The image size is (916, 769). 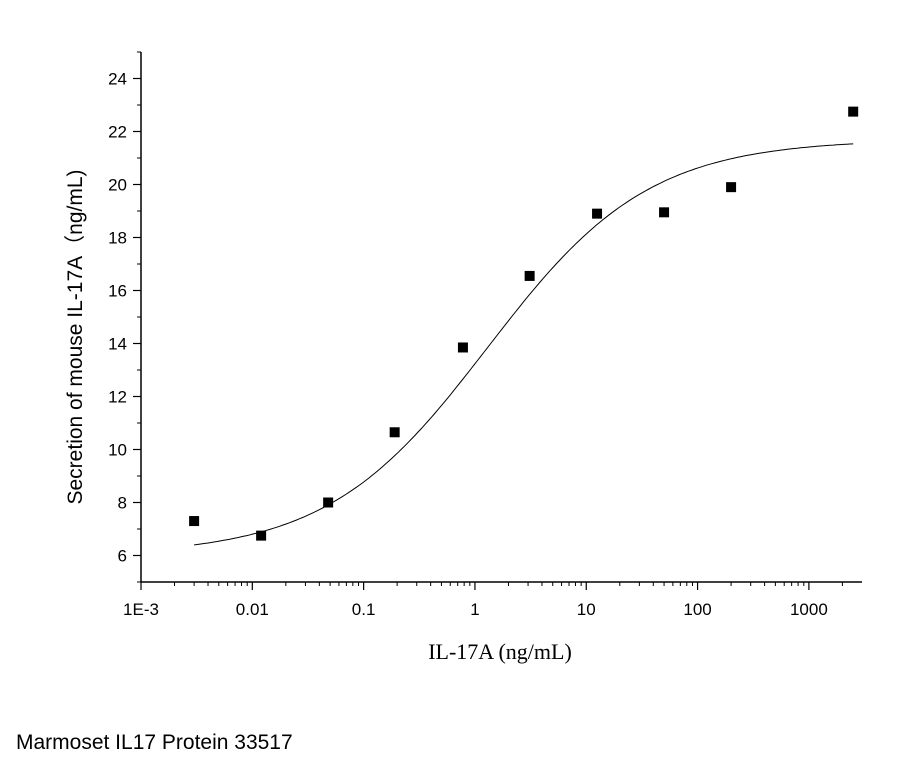 What do you see at coordinates (117, 238) in the screenshot?
I see `y-tick-label: 18` at bounding box center [117, 238].